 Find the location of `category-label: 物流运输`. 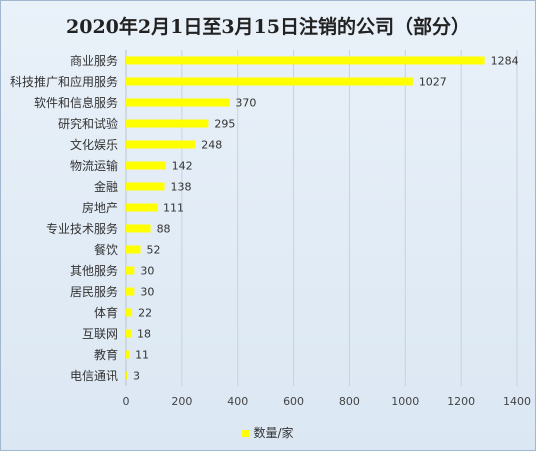

category-label: 物流运输 is located at coordinates (94, 165).